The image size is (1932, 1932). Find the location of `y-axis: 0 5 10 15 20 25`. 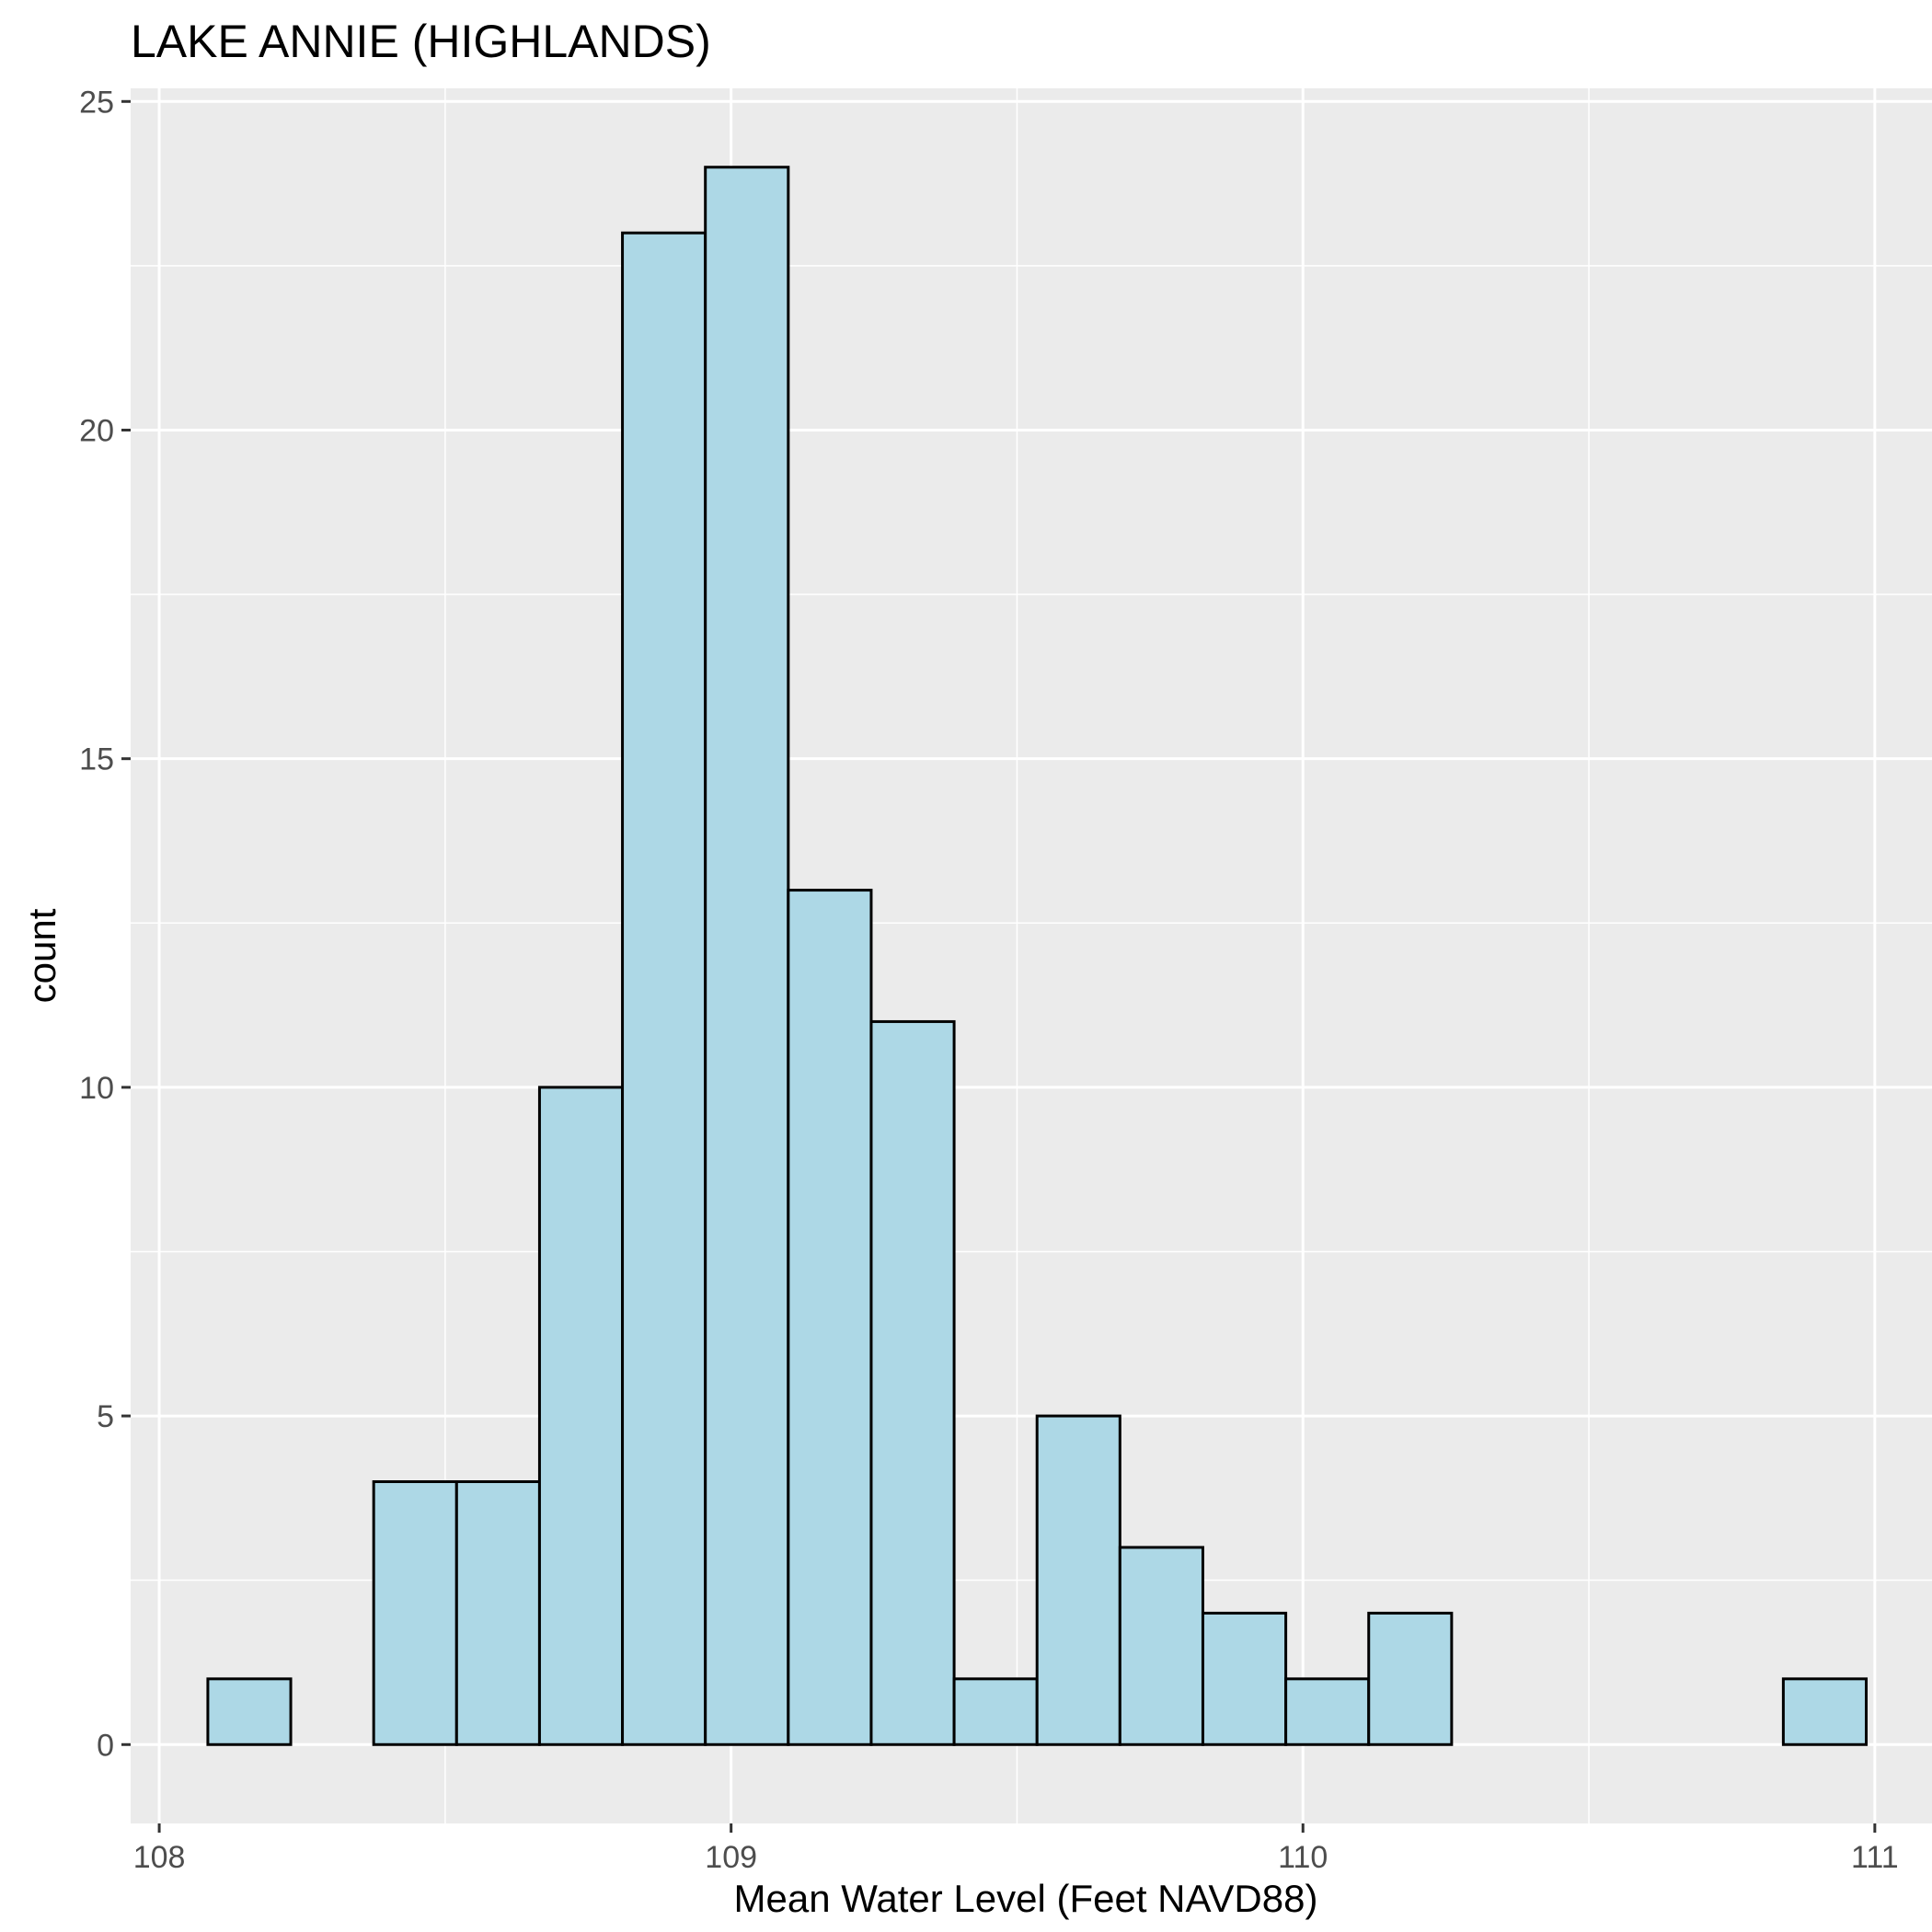

y-axis: 0 5 10 15 20 25 is located at coordinates (105, 924).